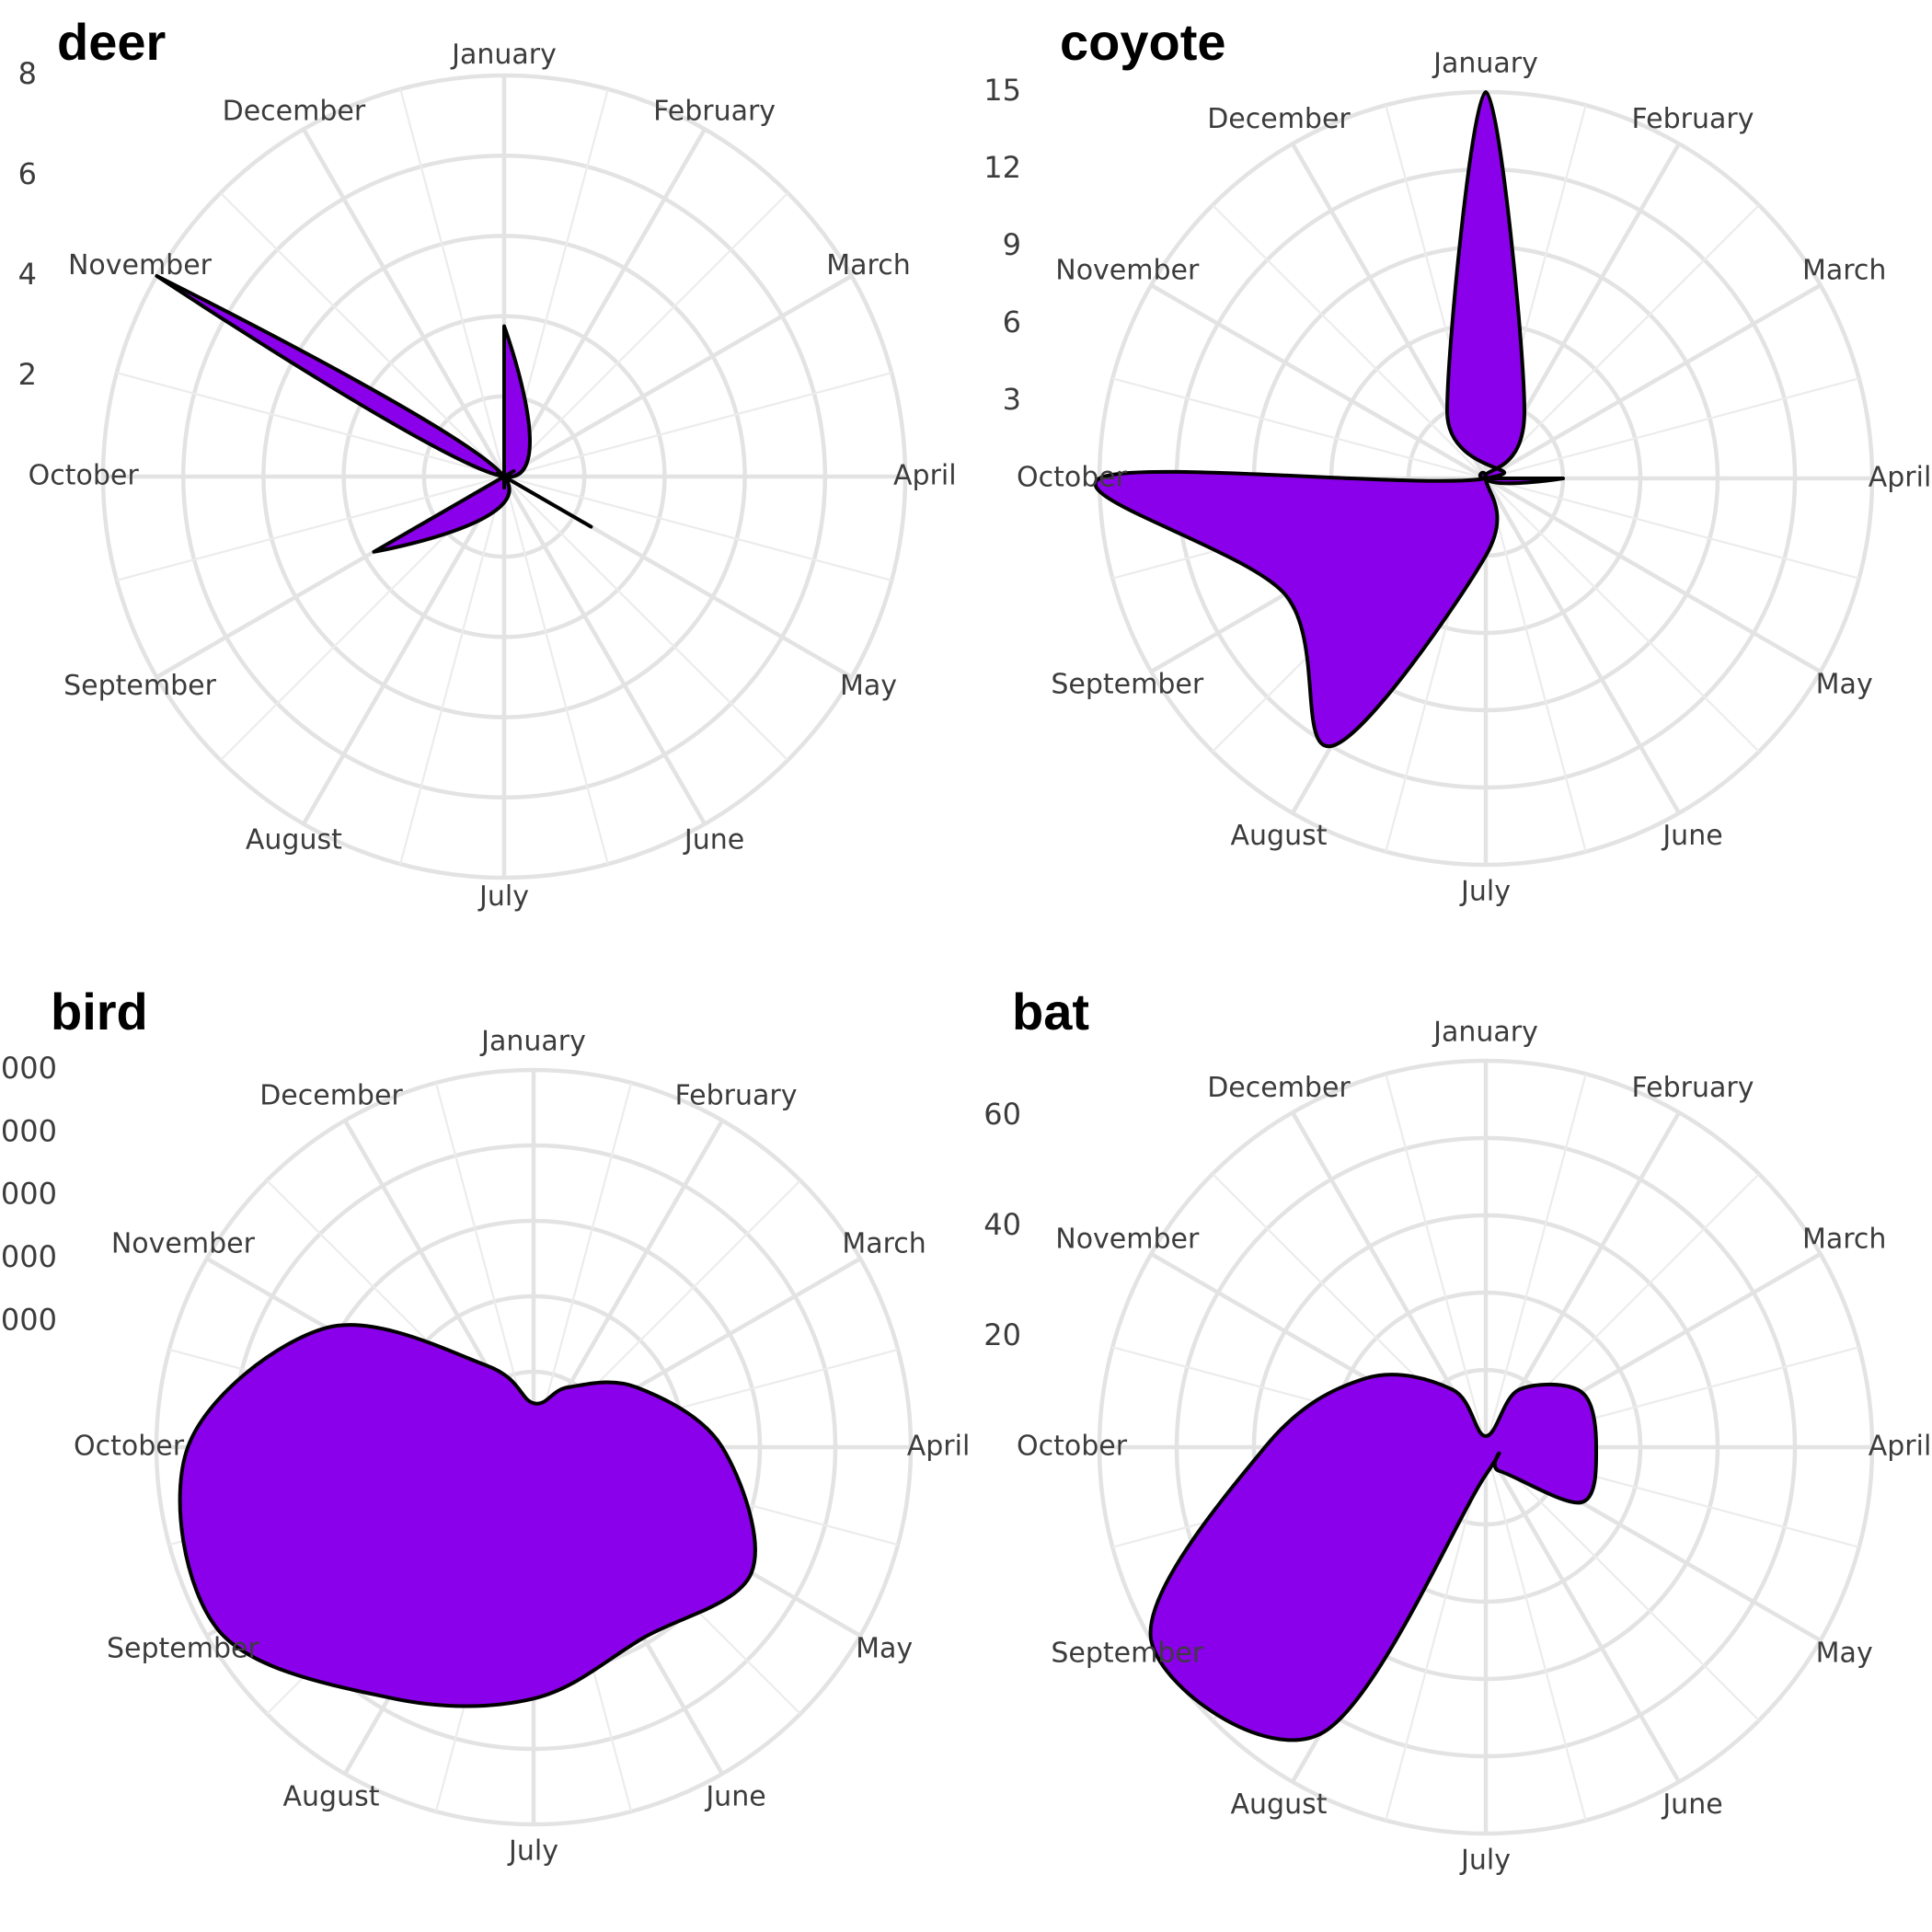 The width and height of the screenshot is (1932, 1932). Describe the element at coordinates (1002, 1114) in the screenshot. I see `radial-tick-label: 60` at that location.